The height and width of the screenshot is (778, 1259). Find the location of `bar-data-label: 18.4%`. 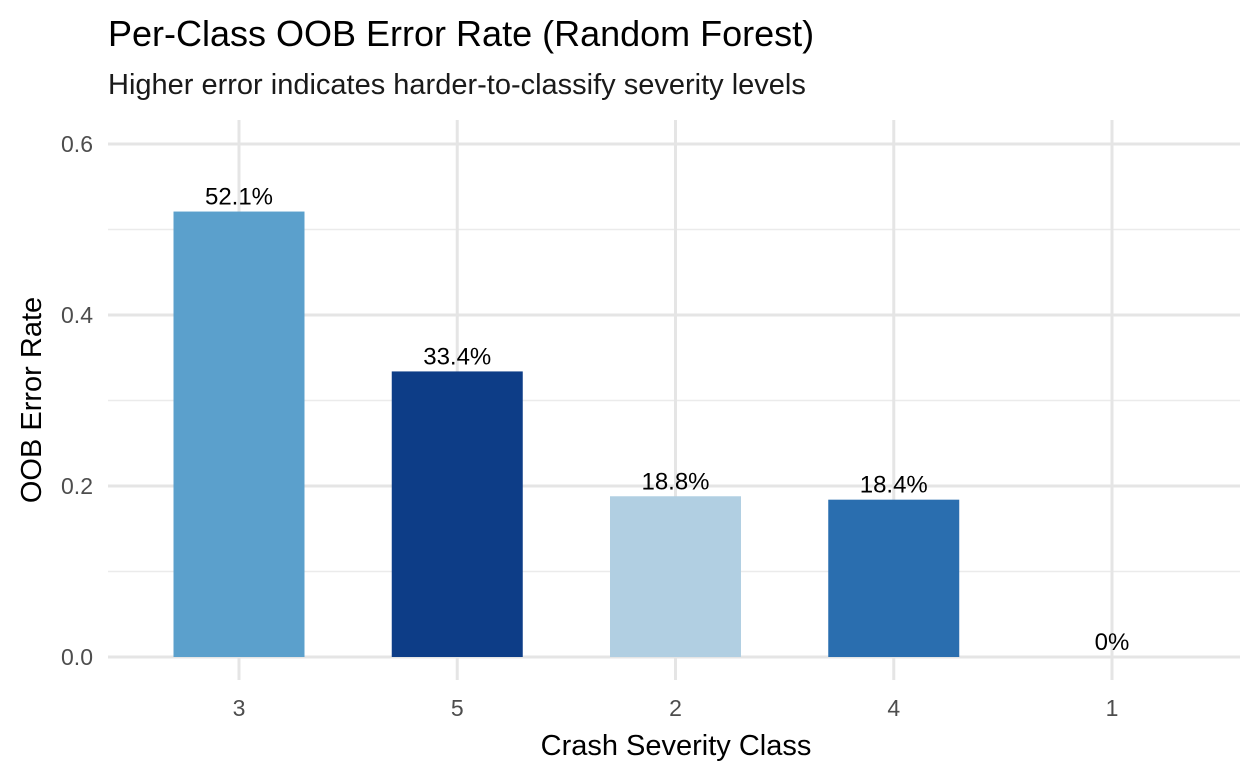

bar-data-label: 18.4% is located at coordinates (894, 485).